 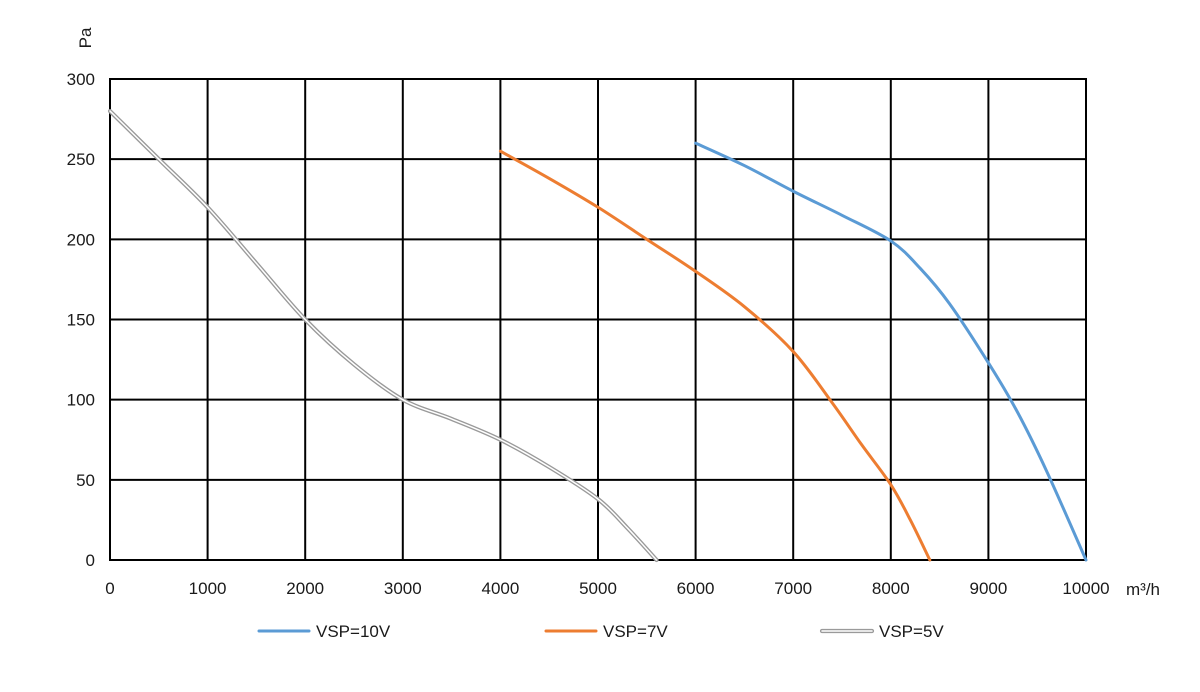 What do you see at coordinates (85, 37) in the screenshot?
I see `y-axis-label: Pa` at bounding box center [85, 37].